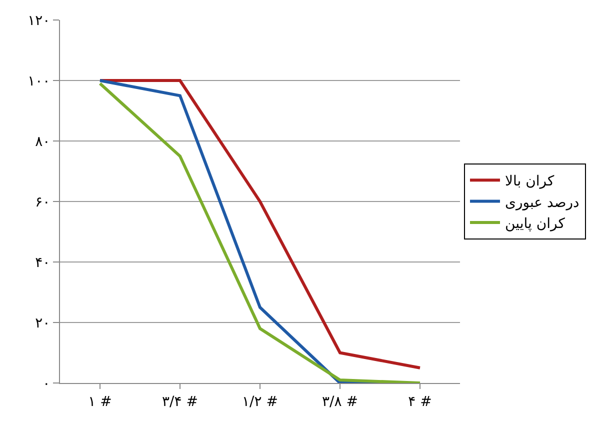 Image resolution: width=610 pixels, height=423 pixels. What do you see at coordinates (340, 402) in the screenshot?
I see `x-tick-label: ۳/۸ #` at bounding box center [340, 402].